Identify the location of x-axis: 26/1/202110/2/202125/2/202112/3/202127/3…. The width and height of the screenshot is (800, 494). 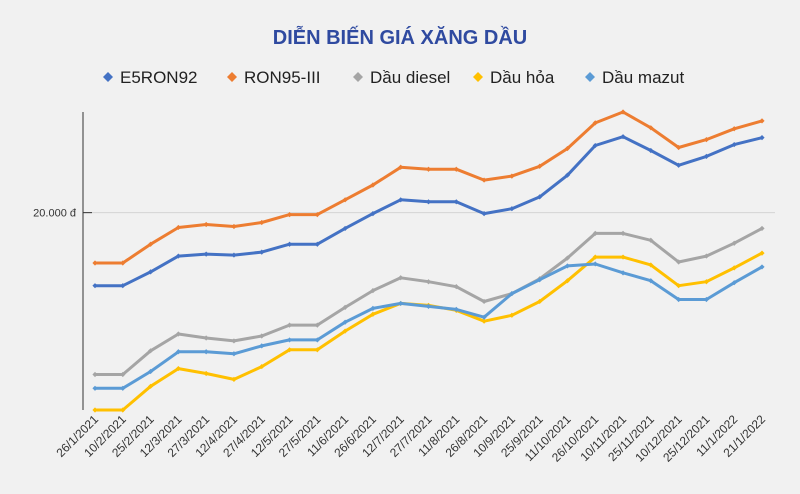
(410, 438).